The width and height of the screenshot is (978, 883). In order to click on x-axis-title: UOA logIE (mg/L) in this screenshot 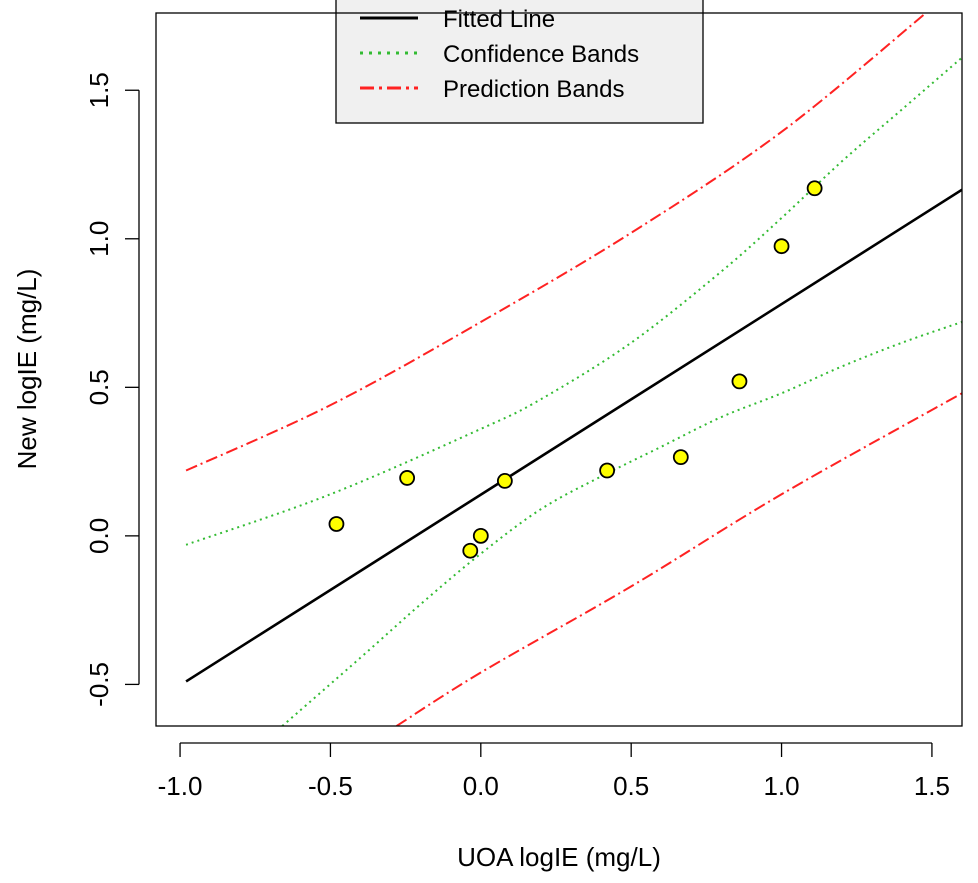, I will do `click(559, 857)`.